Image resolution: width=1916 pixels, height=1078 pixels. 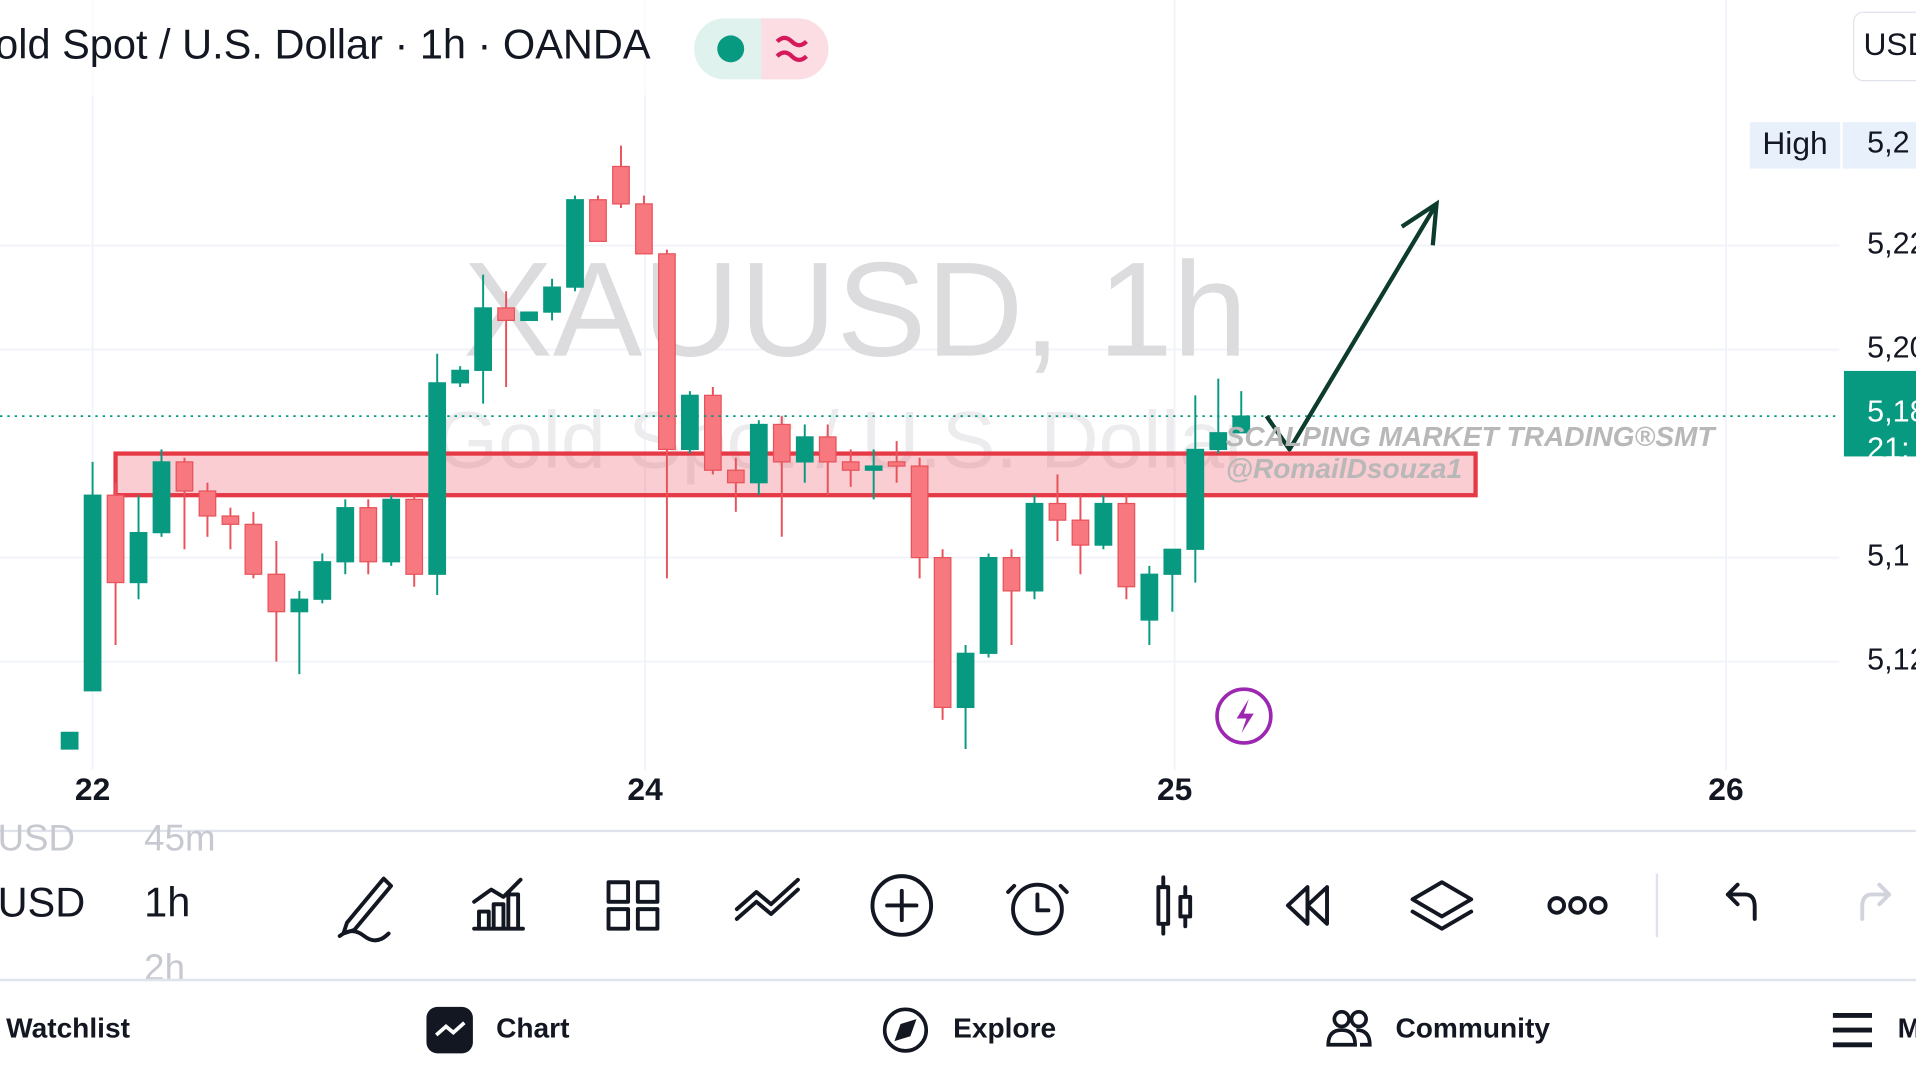 I want to click on redo, so click(x=1876, y=901).